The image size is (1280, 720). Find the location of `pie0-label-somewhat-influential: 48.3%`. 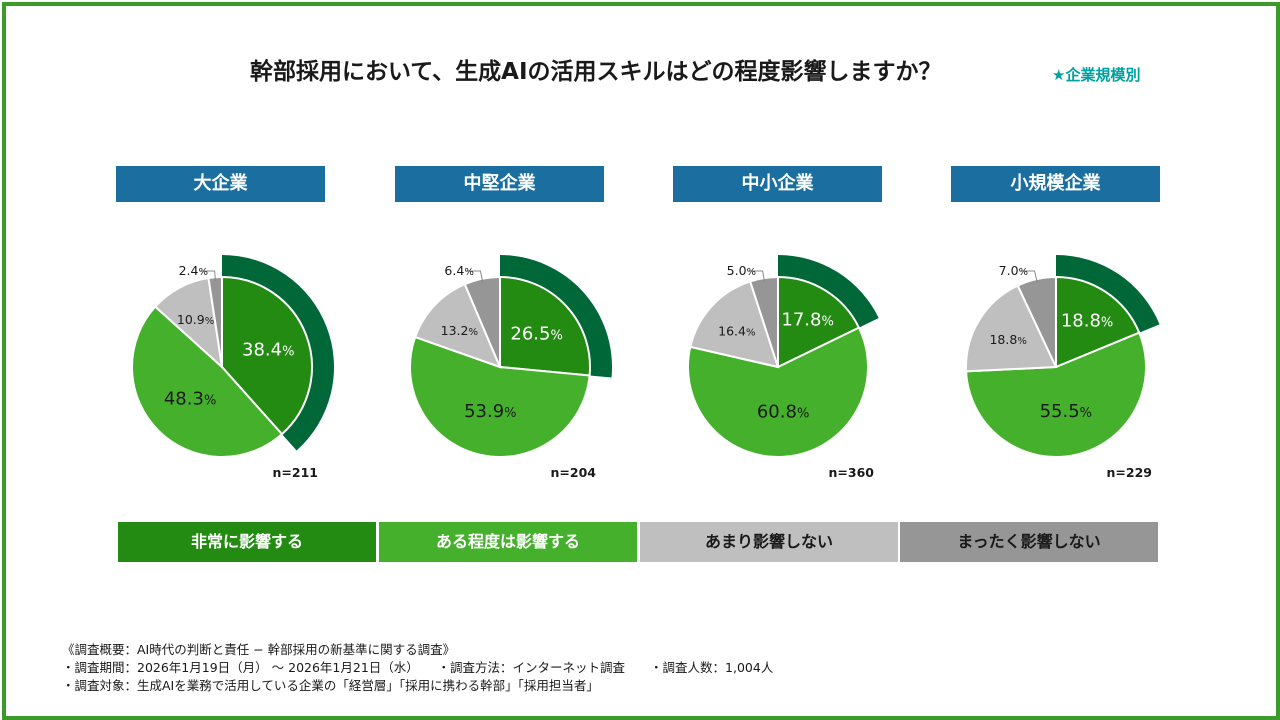

pie0-label-somewhat-influential: 48.3% is located at coordinates (190, 399).